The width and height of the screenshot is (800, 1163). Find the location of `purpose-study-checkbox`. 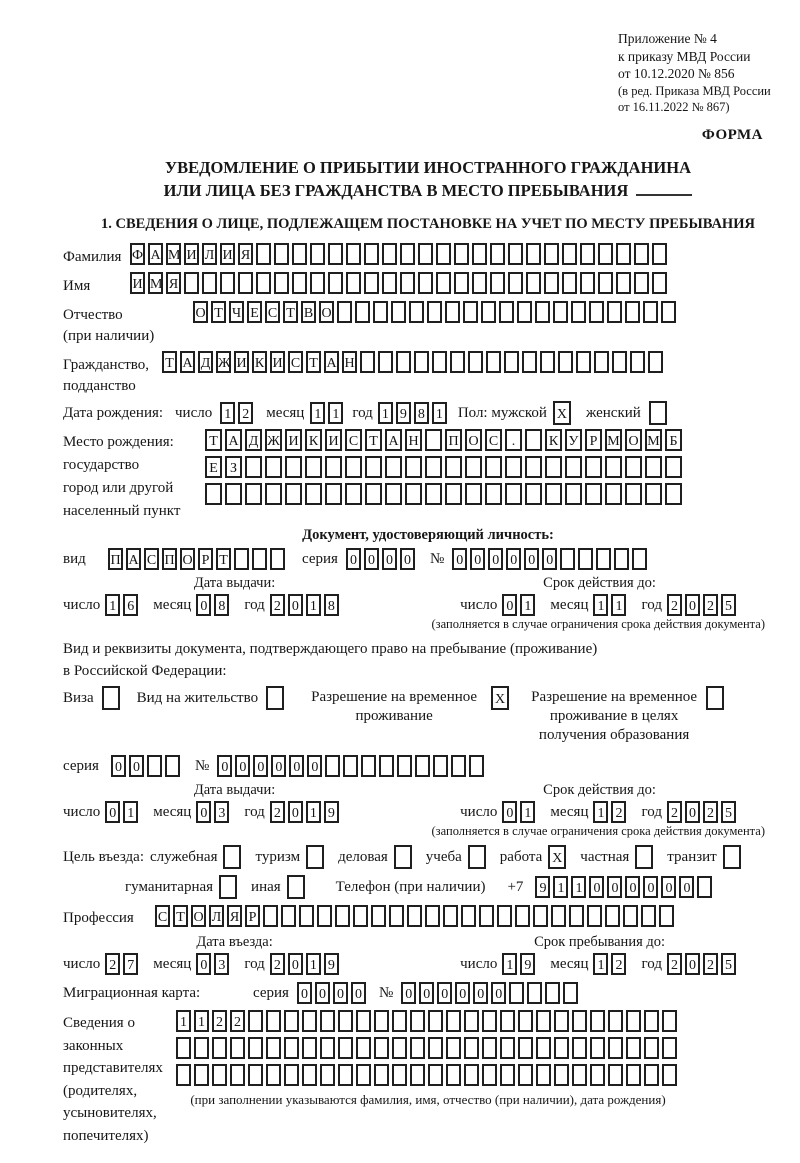

purpose-study-checkbox is located at coordinates (478, 857).